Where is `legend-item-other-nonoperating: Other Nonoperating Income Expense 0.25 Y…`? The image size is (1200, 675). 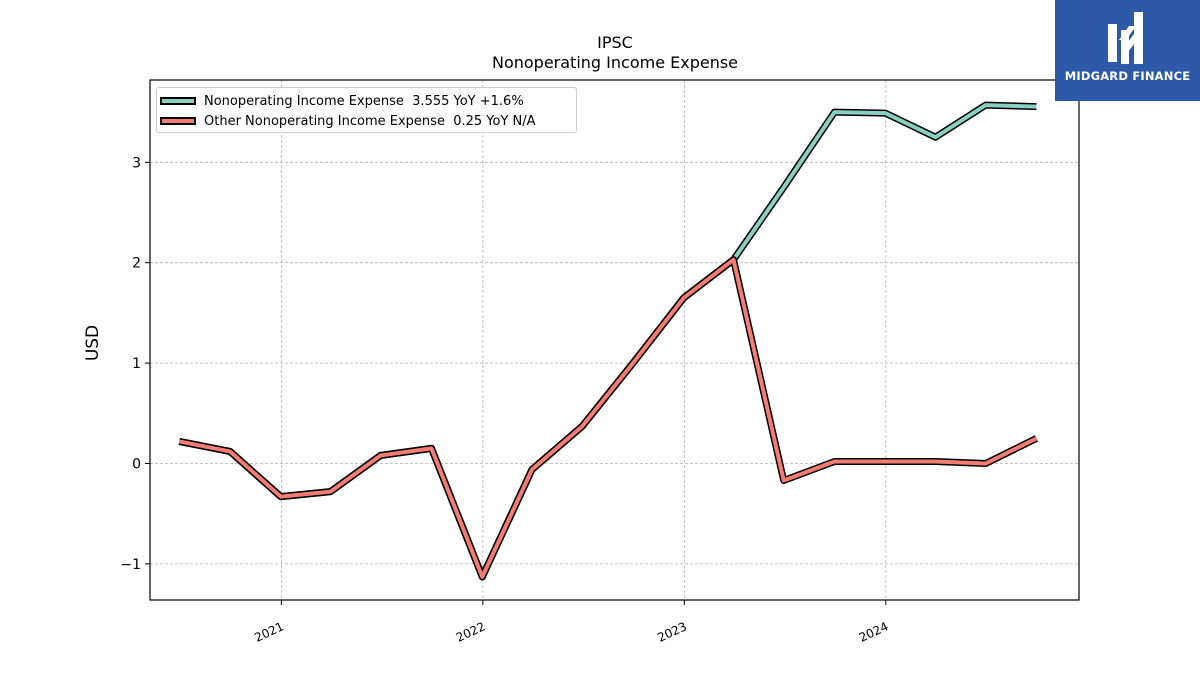 legend-item-other-nonoperating: Other Nonoperating Income Expense 0.25 Y… is located at coordinates (348, 121).